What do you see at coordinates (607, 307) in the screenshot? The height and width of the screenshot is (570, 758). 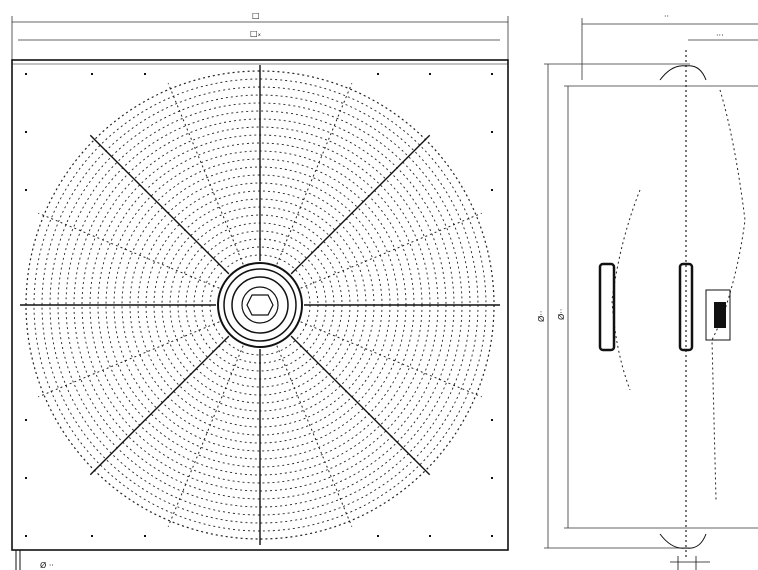 I see `blade-block-left` at bounding box center [607, 307].